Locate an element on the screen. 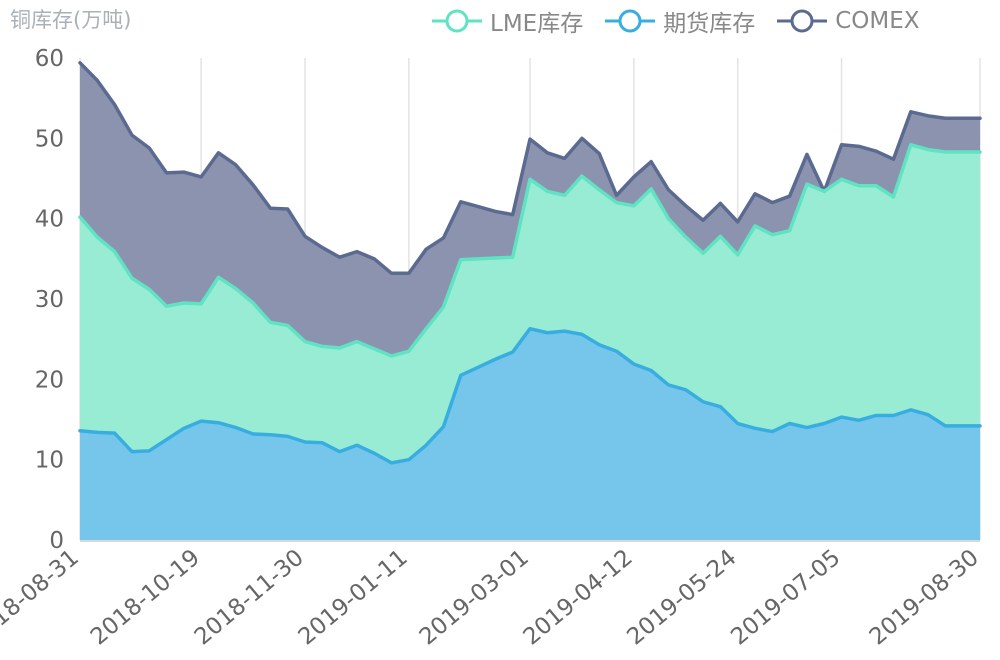 The height and width of the screenshot is (660, 1000). y-tick-label-2: 20 is located at coordinates (49, 380).